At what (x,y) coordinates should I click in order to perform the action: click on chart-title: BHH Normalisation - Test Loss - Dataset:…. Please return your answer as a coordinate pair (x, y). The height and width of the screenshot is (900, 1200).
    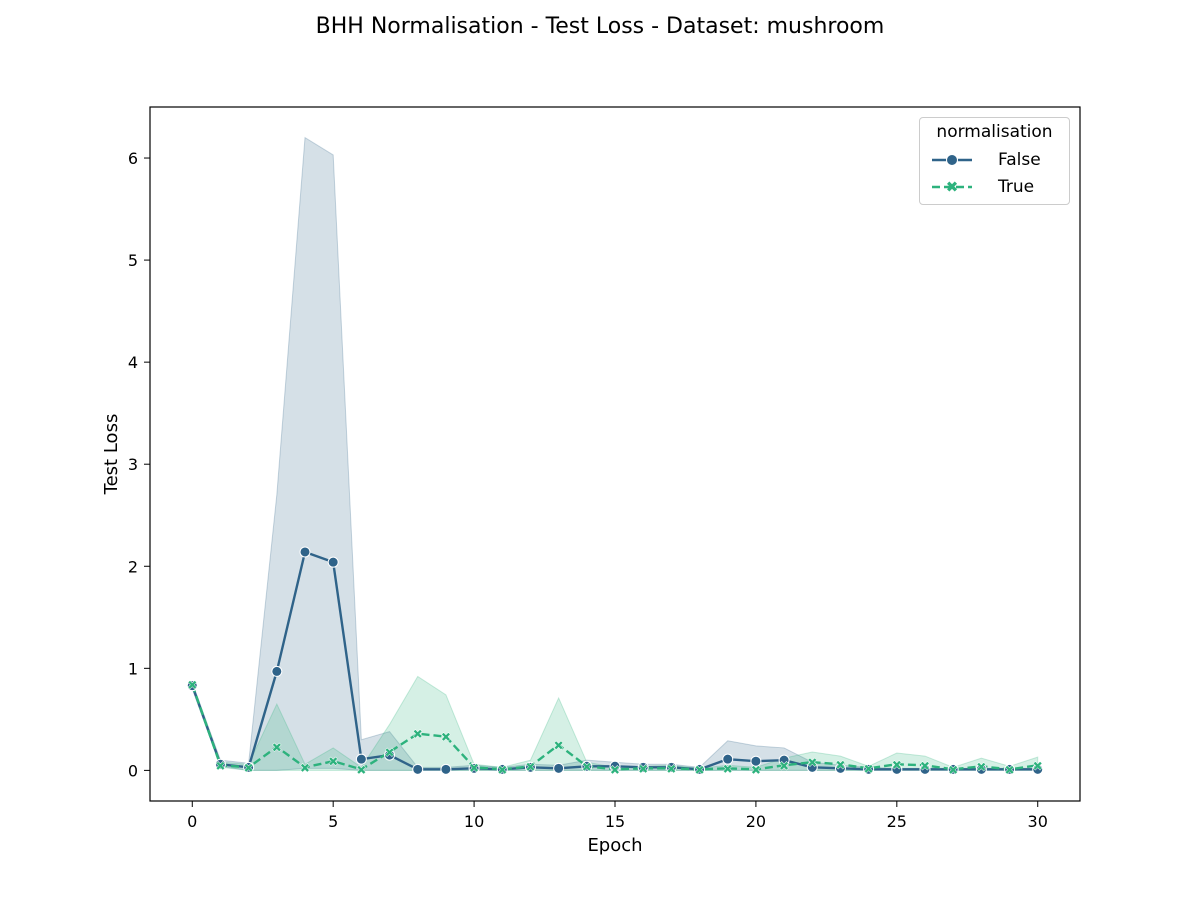
    Looking at the image, I should click on (600, 26).